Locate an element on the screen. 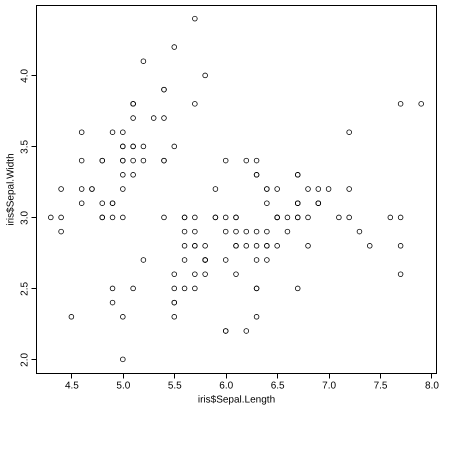 The image size is (474, 450). y-axis-title: iris$Sepal.Width is located at coordinates (11, 189).